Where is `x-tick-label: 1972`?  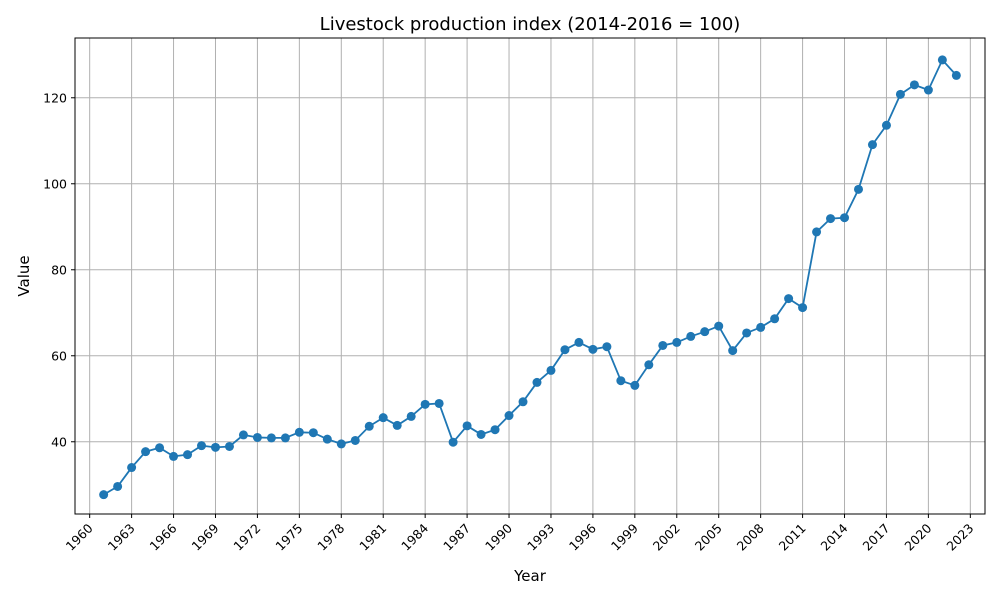
x-tick-label: 1972 is located at coordinates (246, 537).